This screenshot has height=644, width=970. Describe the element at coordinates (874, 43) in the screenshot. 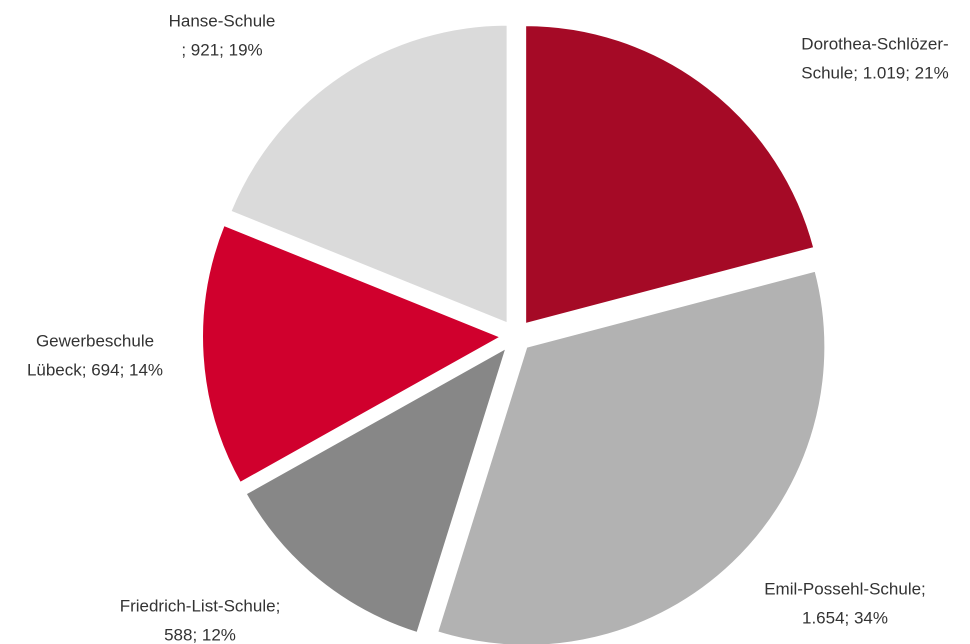

I see `data-label: Dorothea-Schlözer-` at that location.